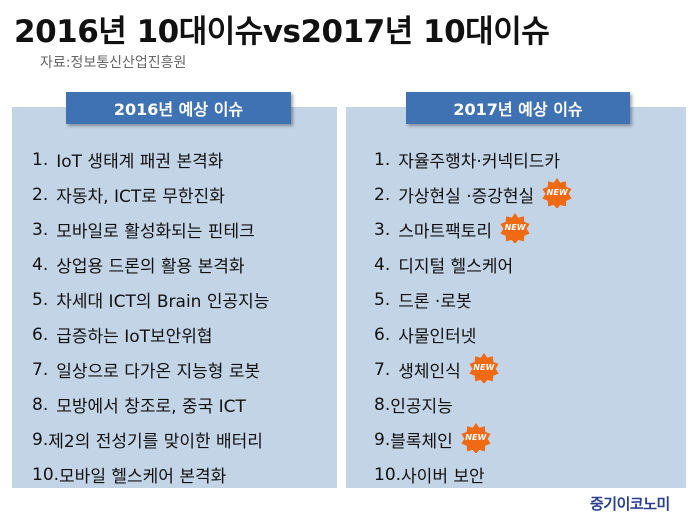 The image size is (700, 522). I want to click on list-item: 1. IoT 생태계 패권 본격화, so click(128, 161).